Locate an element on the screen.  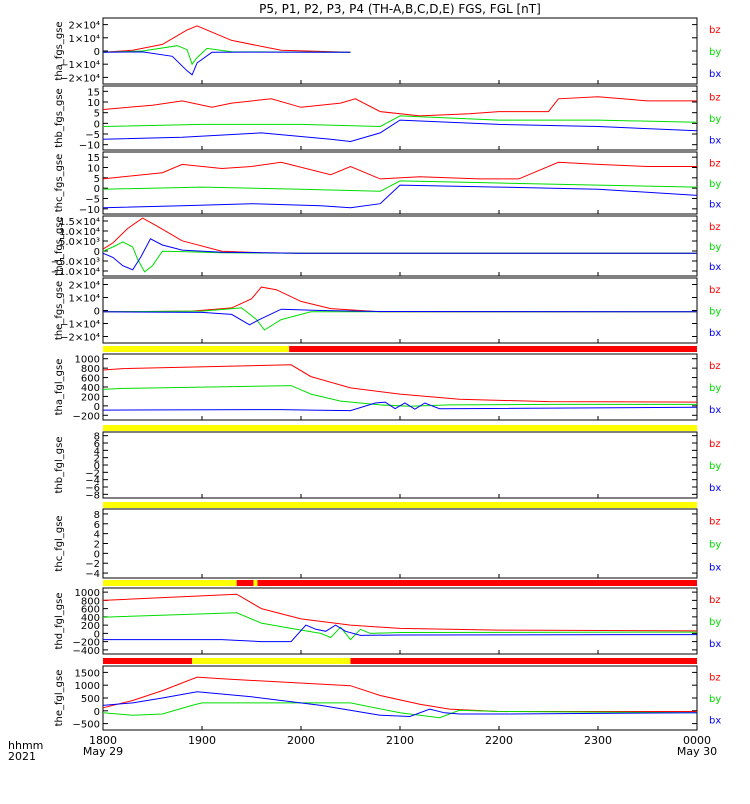
x-tick-label: 2300 is located at coordinates (598, 740).